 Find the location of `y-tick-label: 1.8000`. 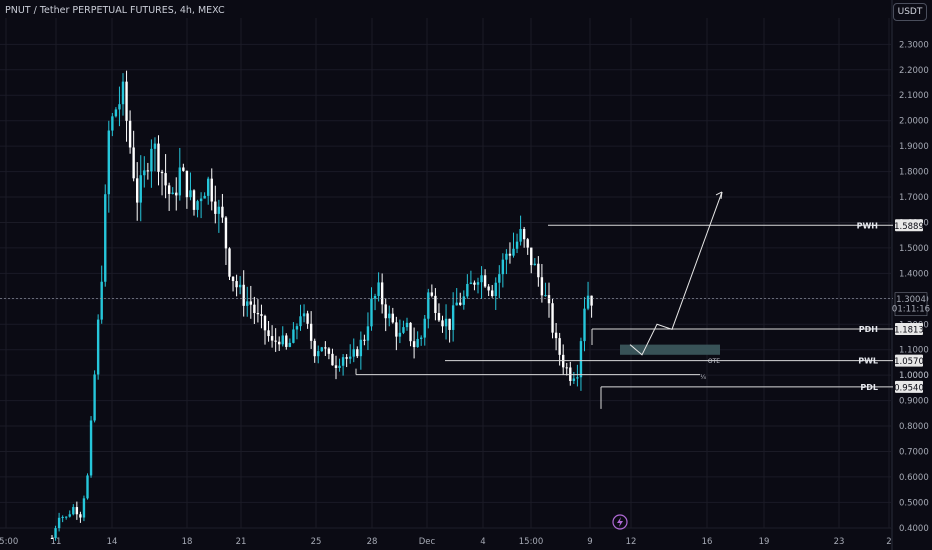

y-tick-label: 1.8000 is located at coordinates (914, 173).